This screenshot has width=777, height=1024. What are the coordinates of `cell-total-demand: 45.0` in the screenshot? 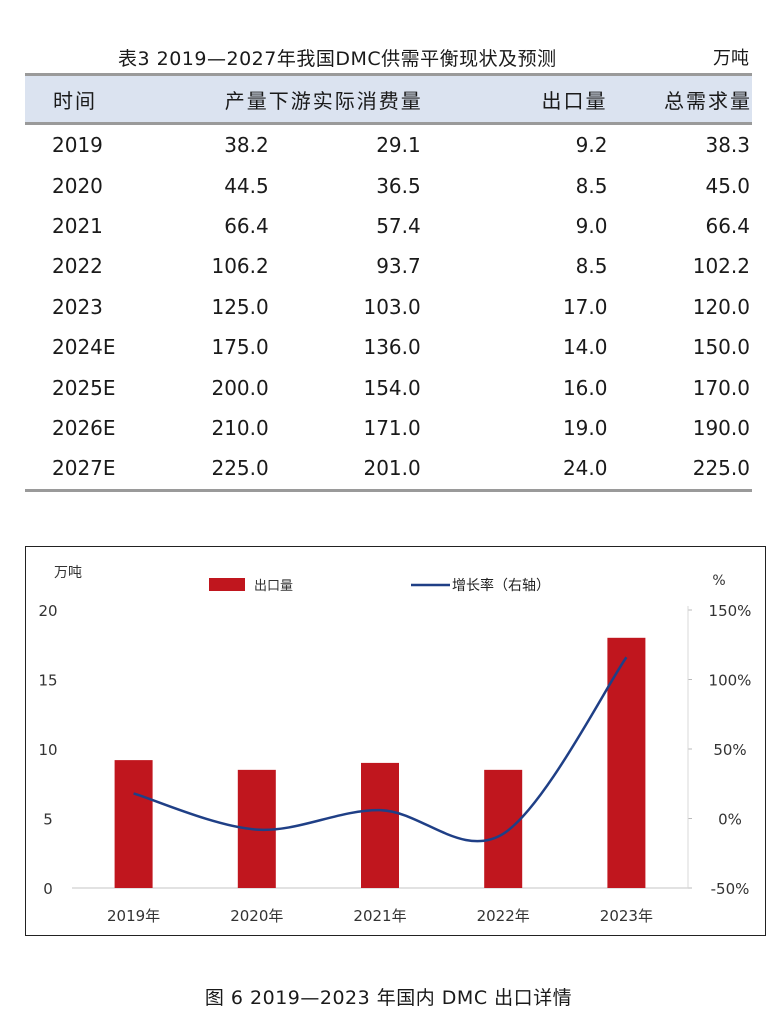 It's located at (727, 185).